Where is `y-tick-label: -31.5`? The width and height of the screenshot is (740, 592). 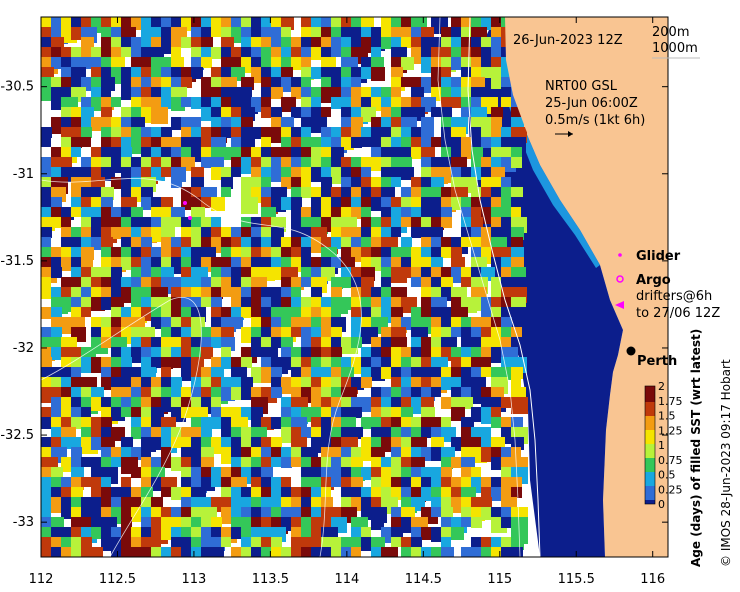 y-tick-label: -31.5 is located at coordinates (17, 261).